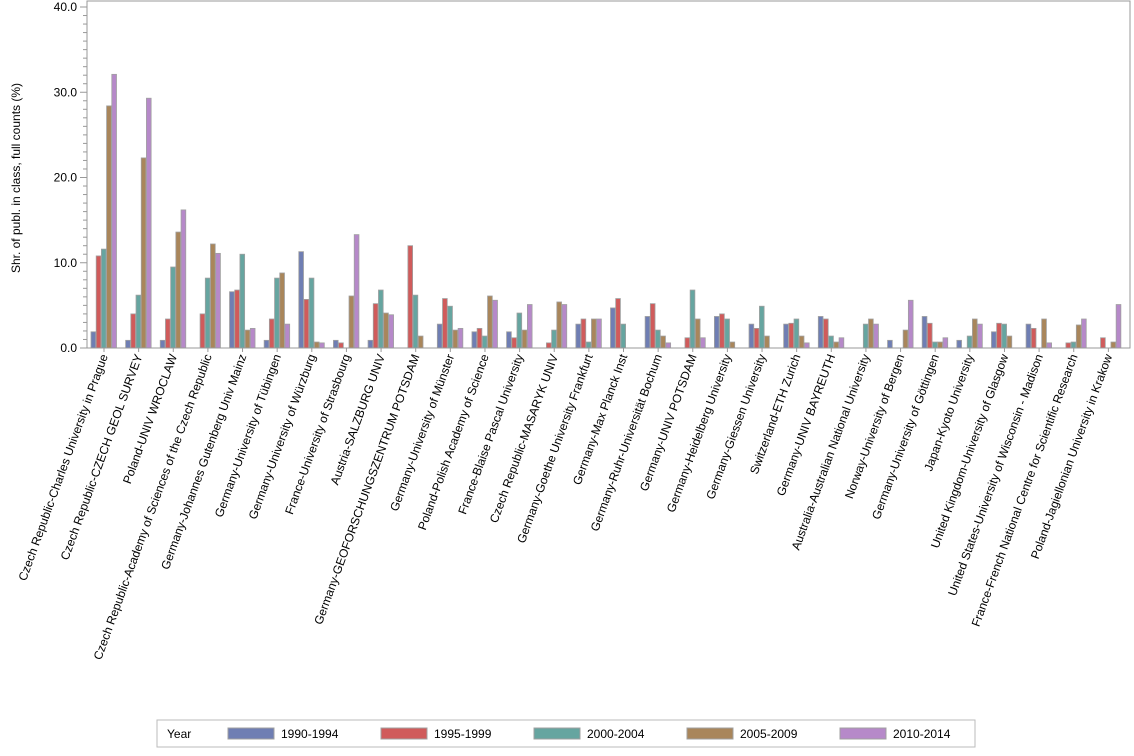 The width and height of the screenshot is (1134, 756). What do you see at coordinates (616, 734) in the screenshot?
I see `legend-label: 2000-2004` at bounding box center [616, 734].